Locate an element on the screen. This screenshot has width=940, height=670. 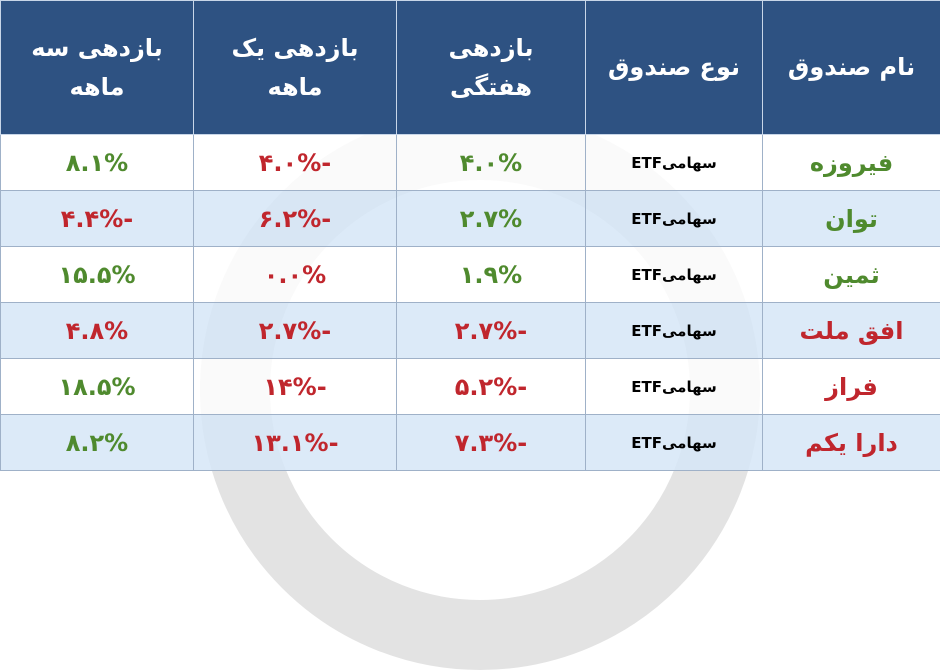
header-cell: نام صندوق is located at coordinates (851, 68).